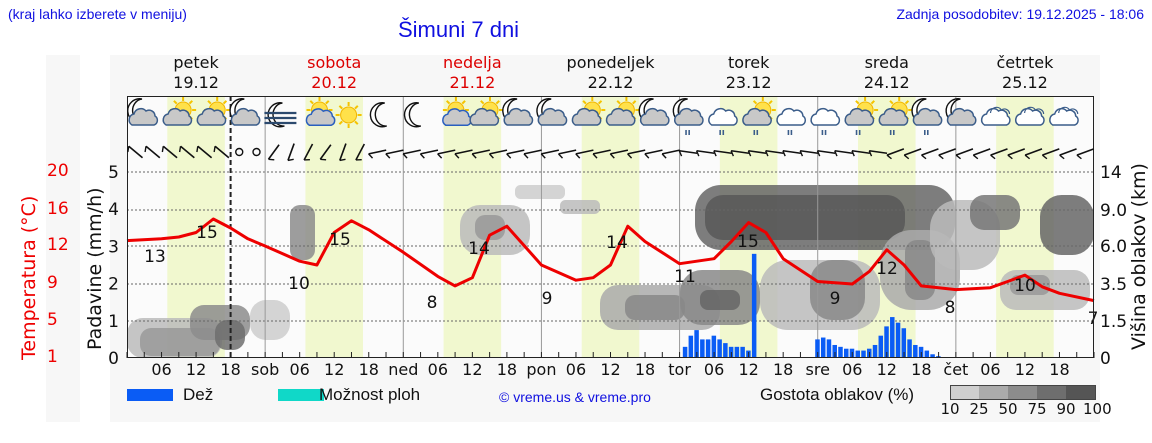 The image size is (1152, 443). I want to click on day-name: petek, so click(196, 62).